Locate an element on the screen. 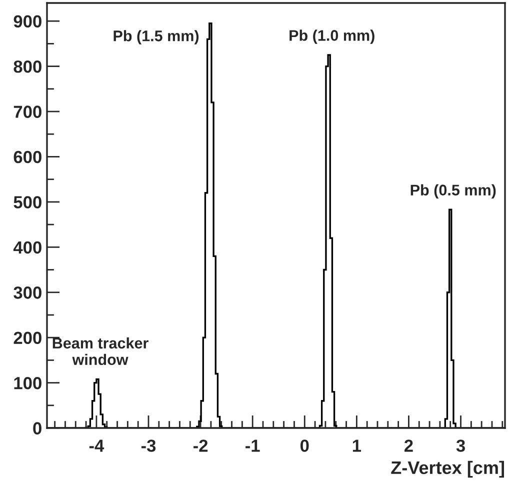 This screenshot has width=509, height=486. x-tick-label: -2 is located at coordinates (200, 446).